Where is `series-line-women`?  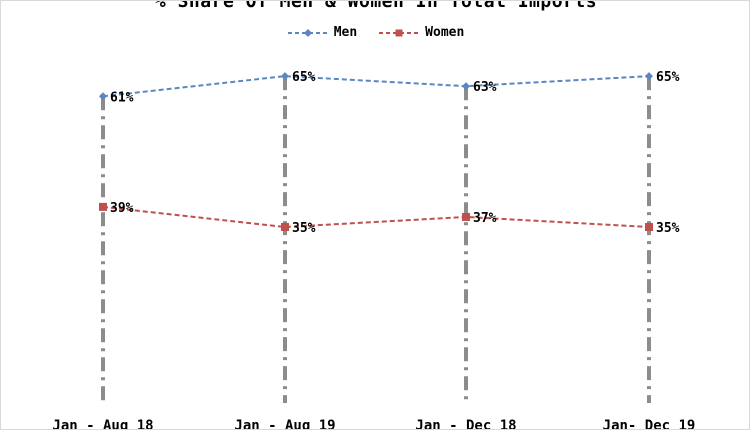
series-line-women is located at coordinates (376, 217).